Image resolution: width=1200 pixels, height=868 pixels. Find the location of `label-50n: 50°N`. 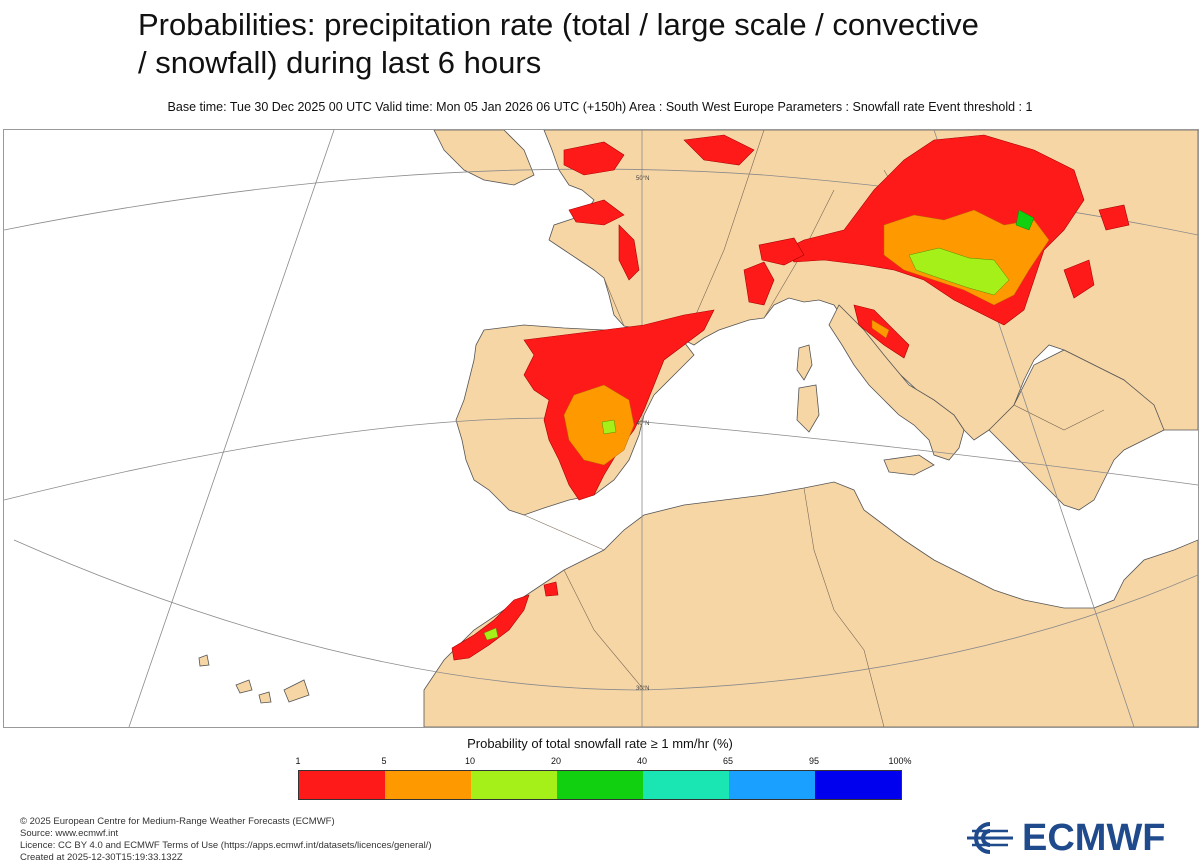

label-50n: 50°N is located at coordinates (642, 179).